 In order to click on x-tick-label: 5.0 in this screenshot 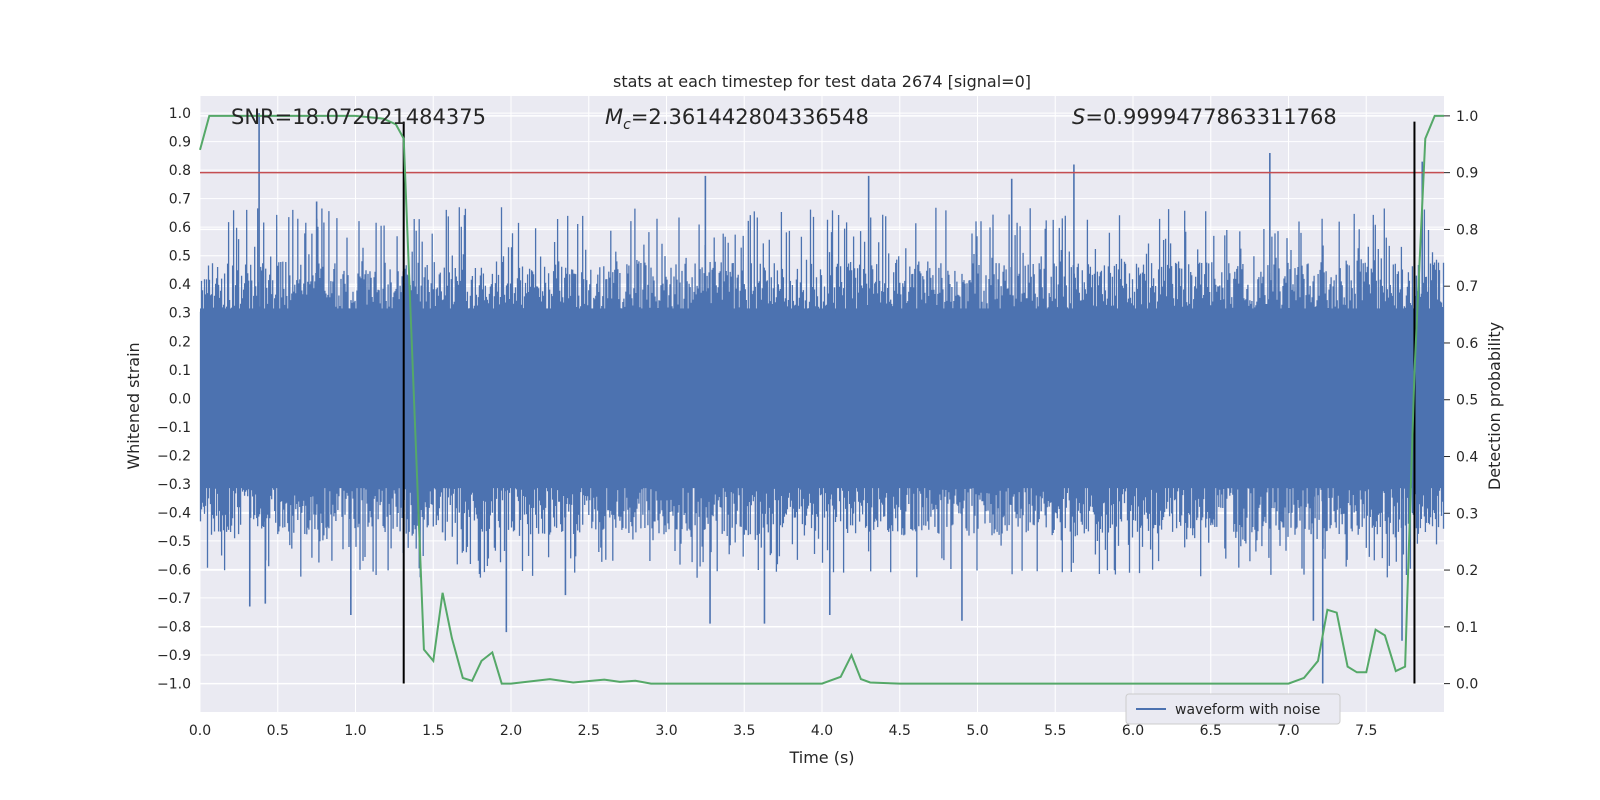, I will do `click(977, 731)`.